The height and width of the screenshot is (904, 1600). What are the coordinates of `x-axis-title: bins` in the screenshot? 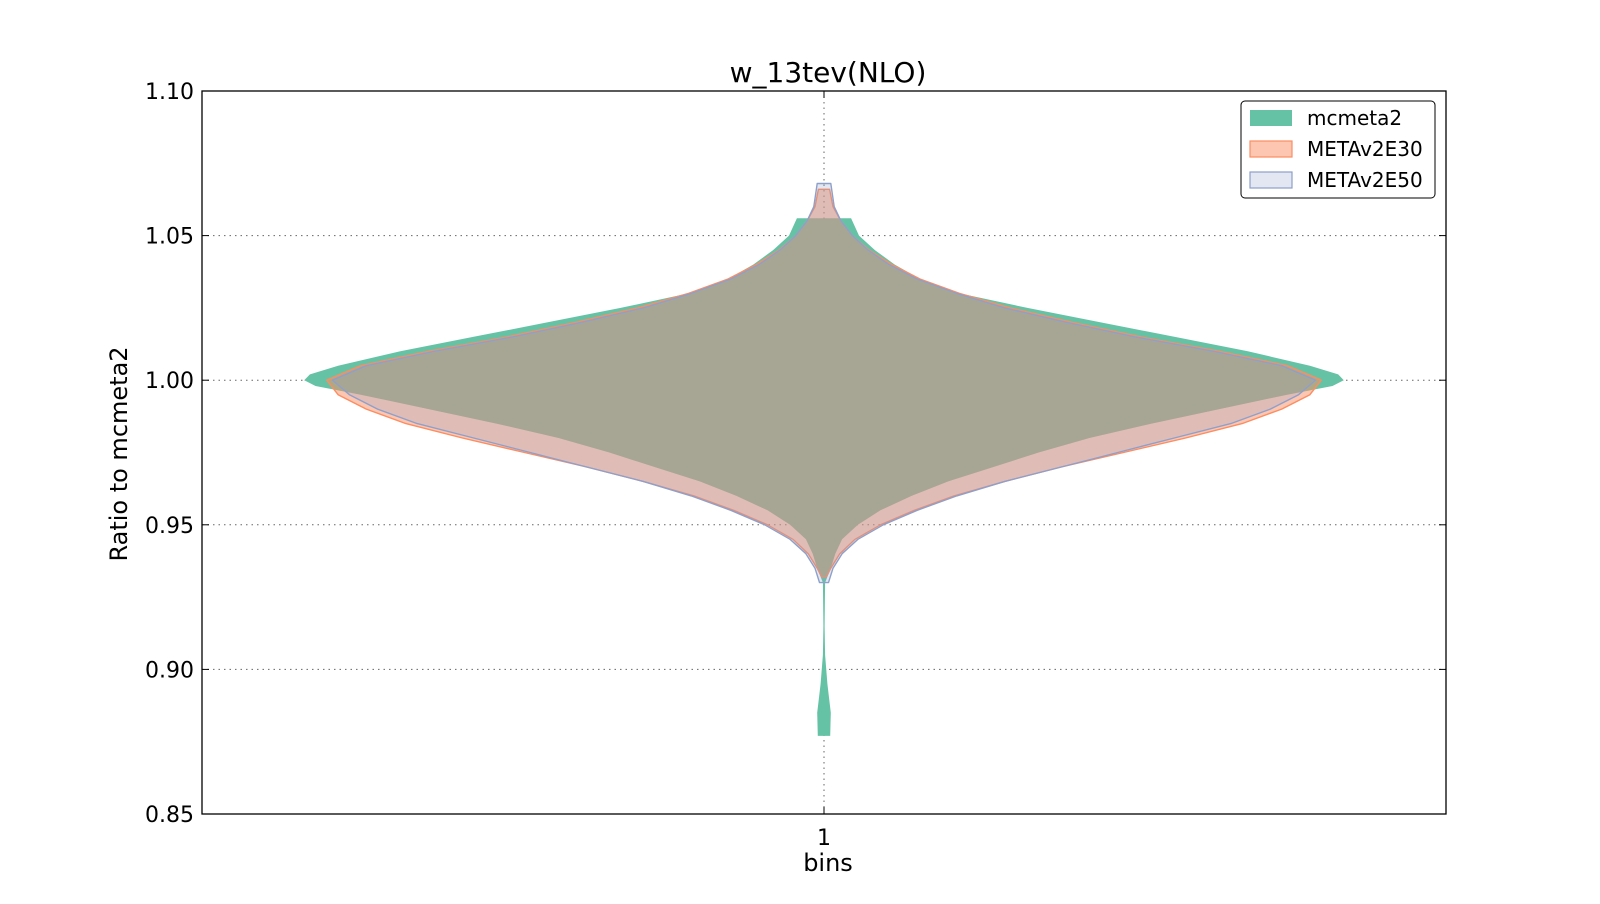 It's located at (828, 863).